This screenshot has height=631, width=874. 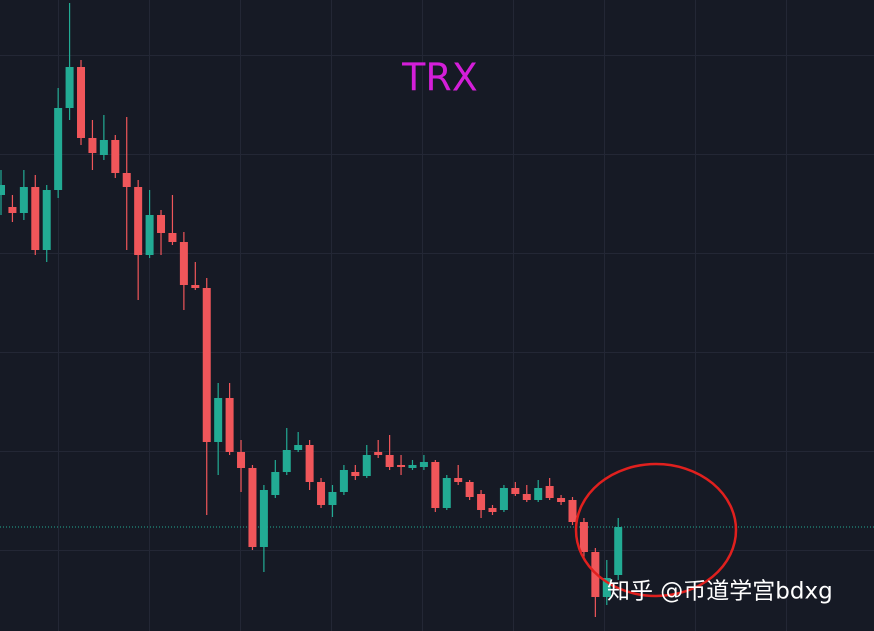 What do you see at coordinates (720, 592) in the screenshot?
I see `watermark: 知乎 @币道学宫bdxg` at bounding box center [720, 592].